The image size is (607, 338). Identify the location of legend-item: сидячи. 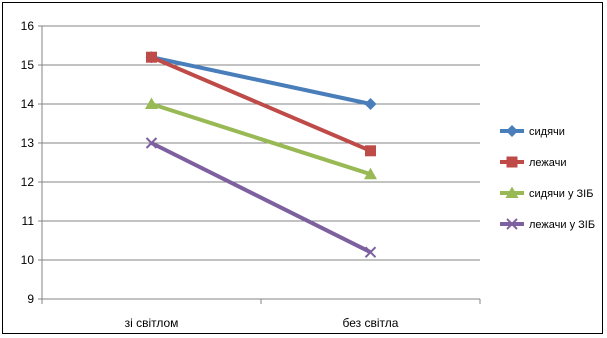
(532, 131).